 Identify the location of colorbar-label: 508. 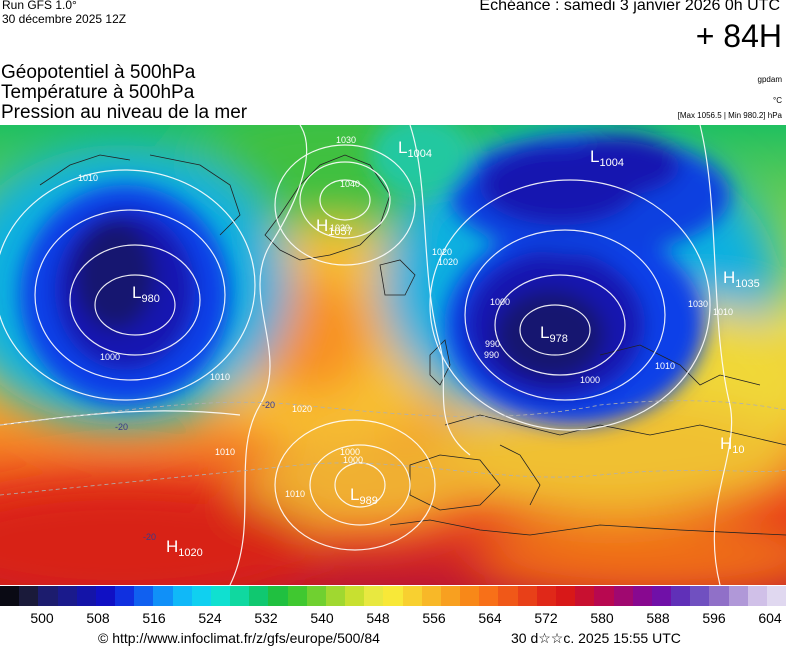
(98, 618).